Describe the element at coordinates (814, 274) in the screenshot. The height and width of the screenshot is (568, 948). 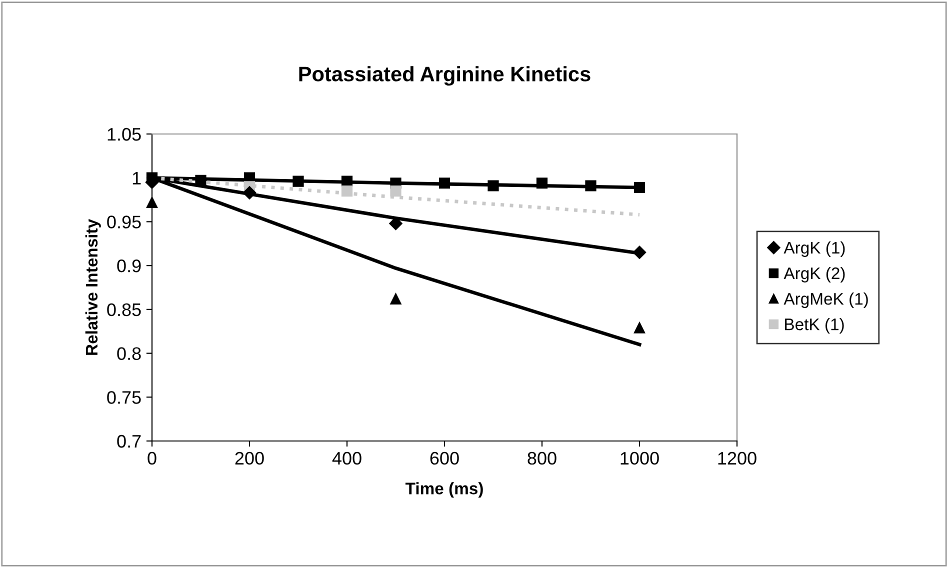
I see `legend-label: ArgK (2)` at that location.